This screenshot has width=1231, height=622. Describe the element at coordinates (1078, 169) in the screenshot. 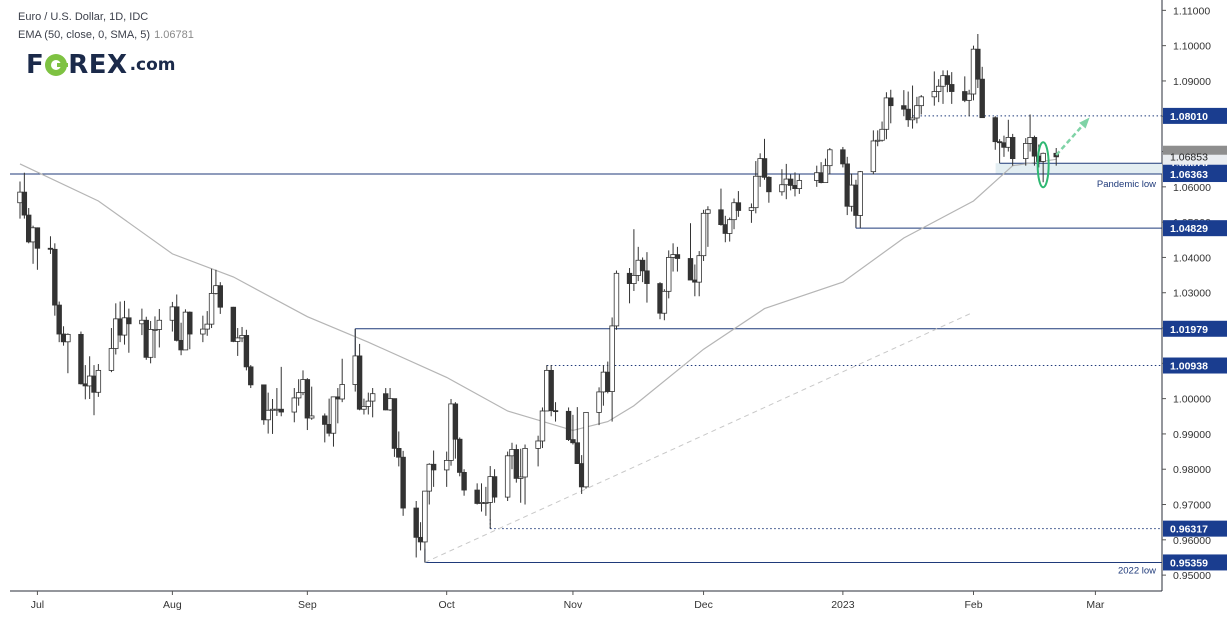

I see `support-zone` at that location.